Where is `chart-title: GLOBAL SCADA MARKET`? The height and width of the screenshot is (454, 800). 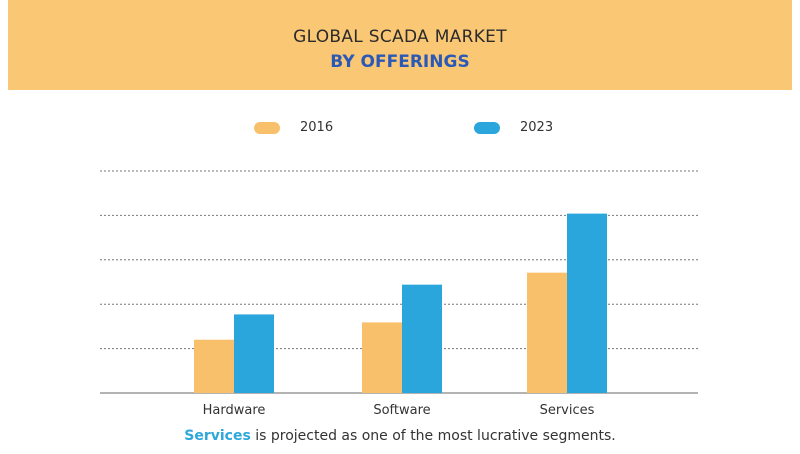 chart-title: GLOBAL SCADA MARKET is located at coordinates (400, 37).